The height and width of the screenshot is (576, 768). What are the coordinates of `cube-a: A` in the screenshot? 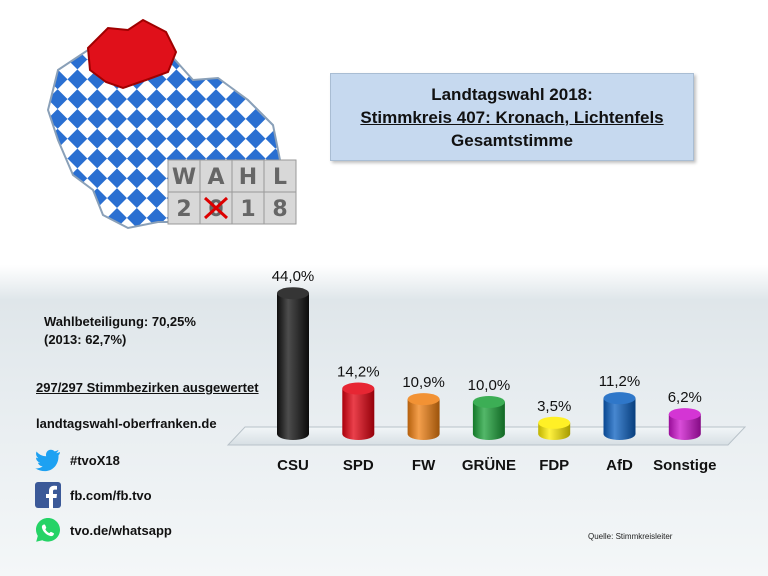 It's located at (215, 177).